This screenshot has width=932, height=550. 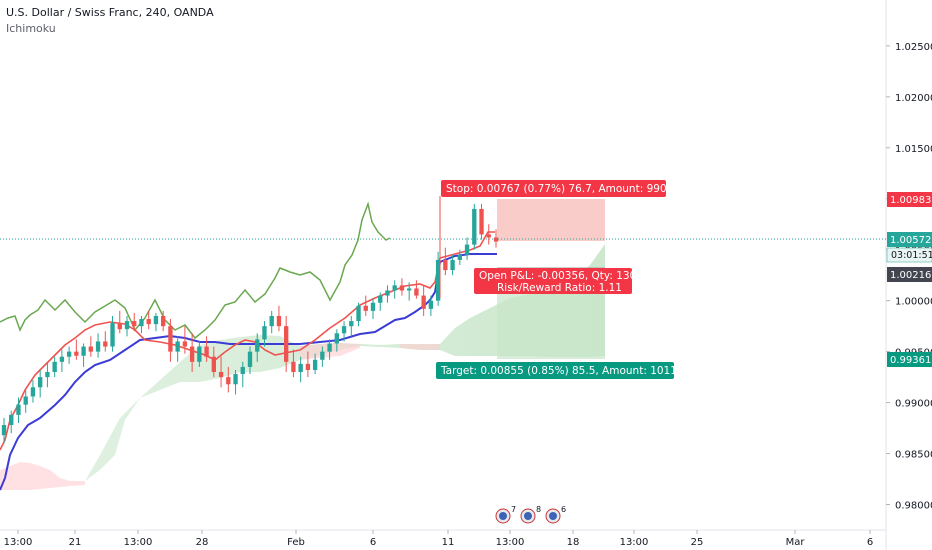 What do you see at coordinates (913, 149) in the screenshot?
I see `price-tick-label: 1.01500` at bounding box center [913, 149].